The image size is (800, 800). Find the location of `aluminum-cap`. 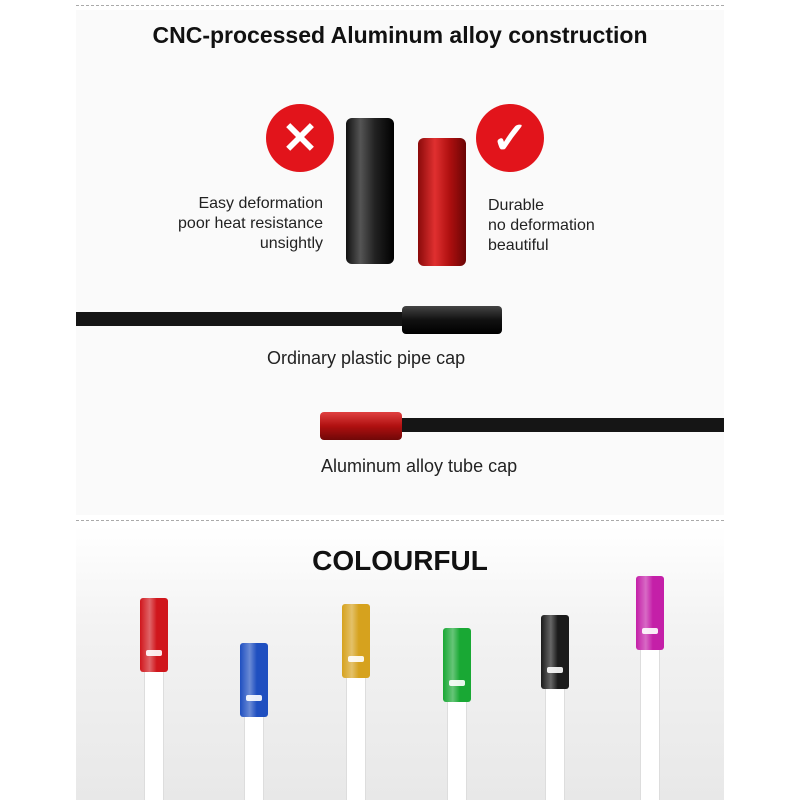

aluminum-cap is located at coordinates (361, 426).